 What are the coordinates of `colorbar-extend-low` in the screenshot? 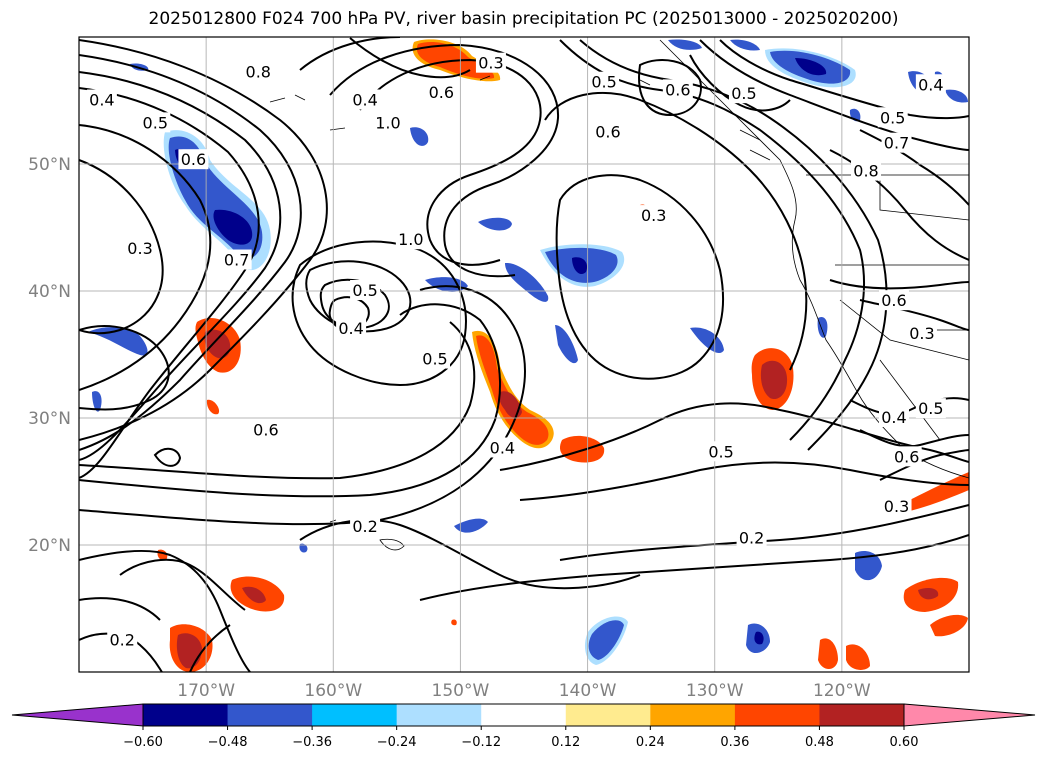 It's located at (77, 715).